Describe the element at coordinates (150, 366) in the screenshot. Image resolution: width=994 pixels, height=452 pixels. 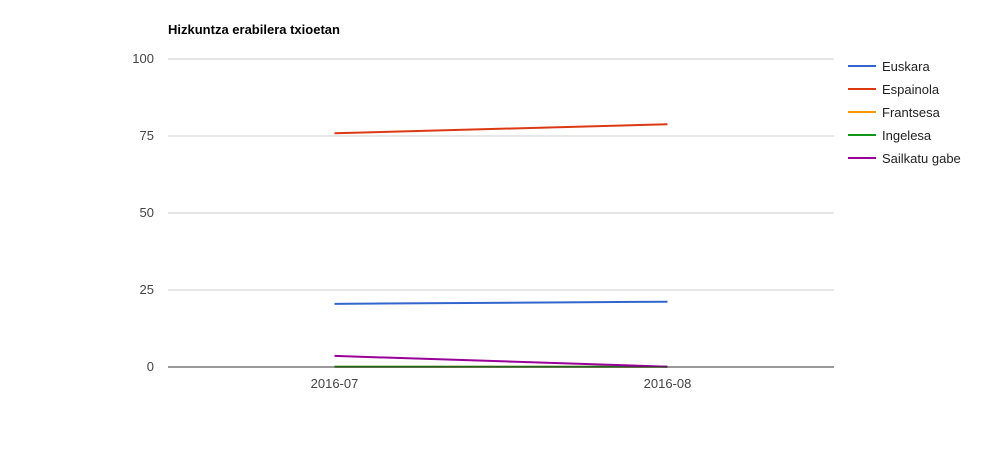
I see `y-tick-label: 0` at that location.